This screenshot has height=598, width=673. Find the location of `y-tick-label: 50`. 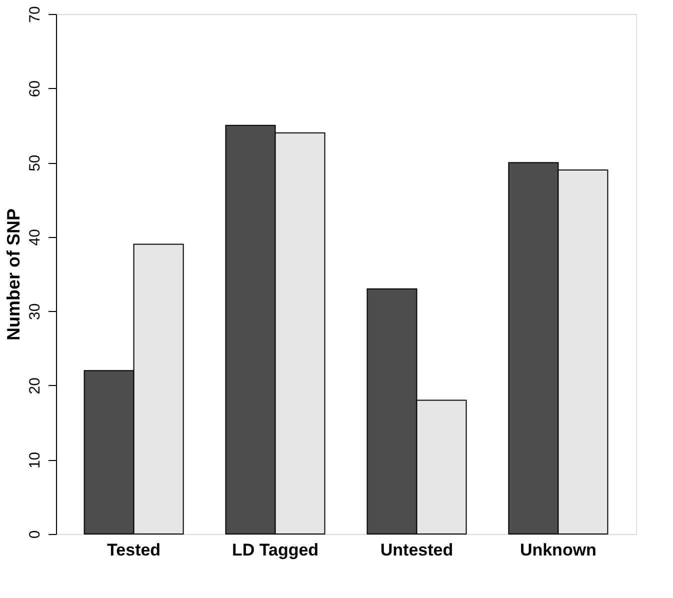

y-tick-label: 50 is located at coordinates (35, 163).